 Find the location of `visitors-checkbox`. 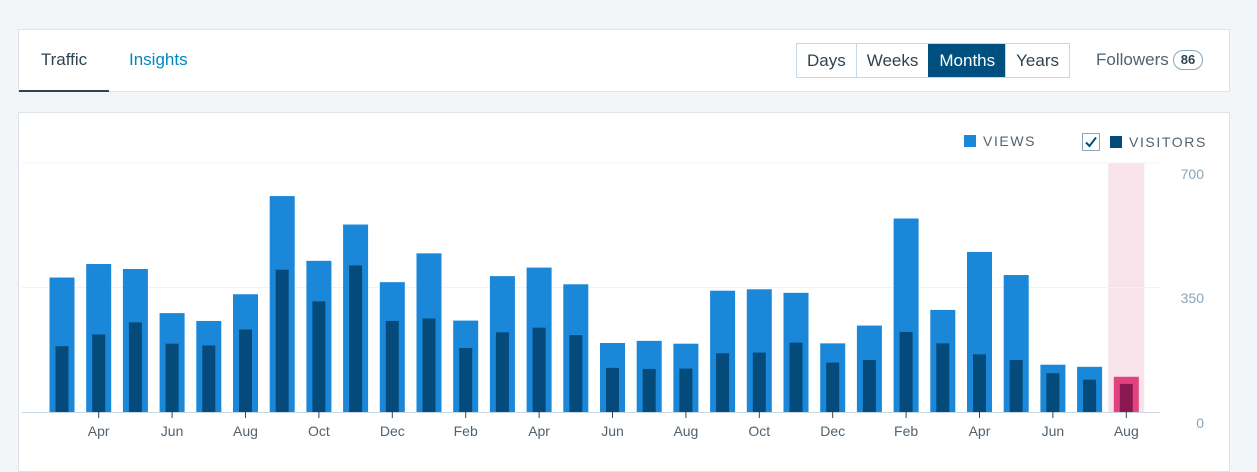

visitors-checkbox is located at coordinates (1091, 142).